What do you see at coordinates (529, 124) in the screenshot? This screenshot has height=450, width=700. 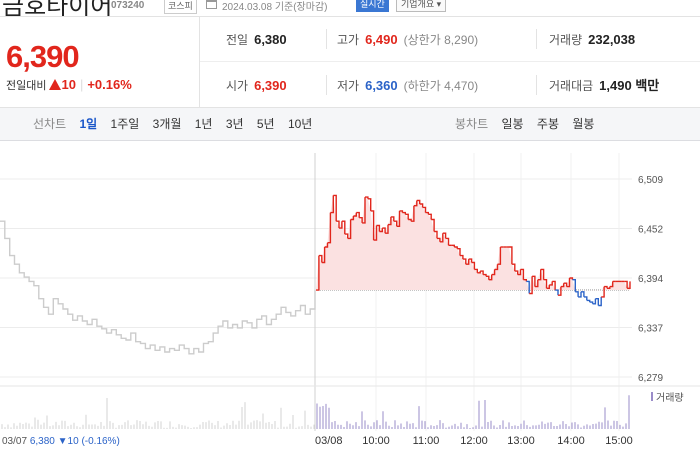 I see `candle-chart-tabs: 봉차트 일봉 주봉 월봉` at bounding box center [529, 124].